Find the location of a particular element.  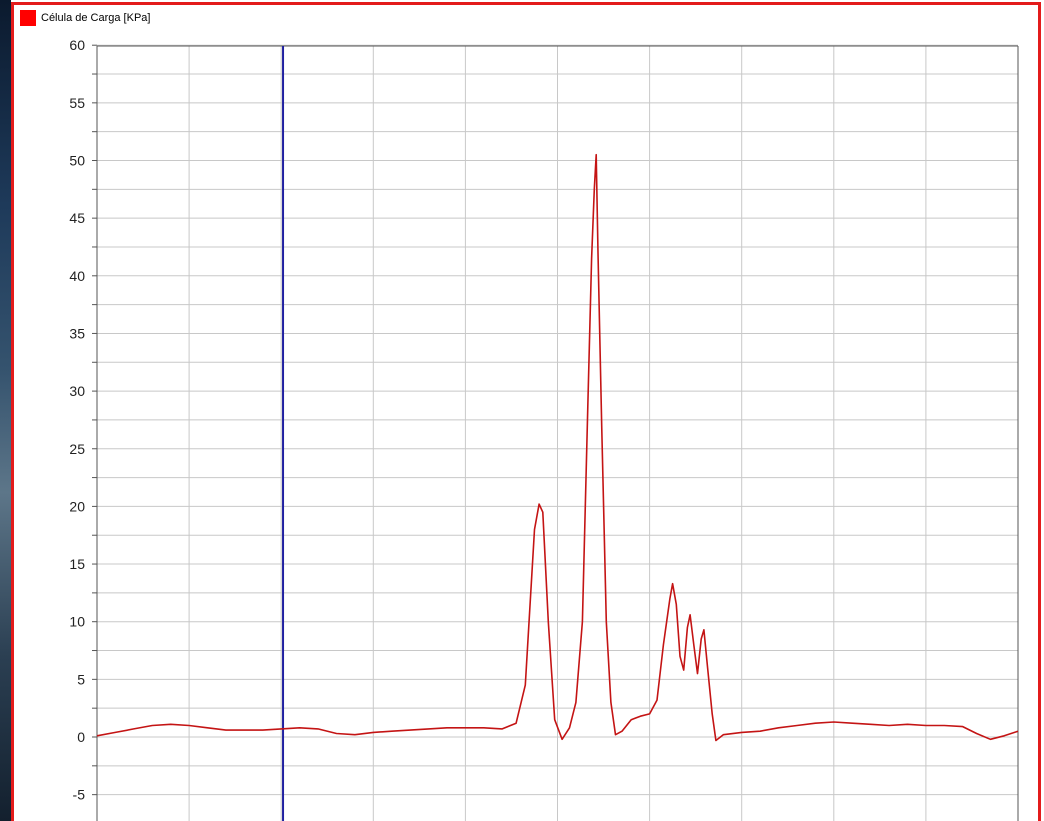

y-tick-label: -5 is located at coordinates (79, 795).